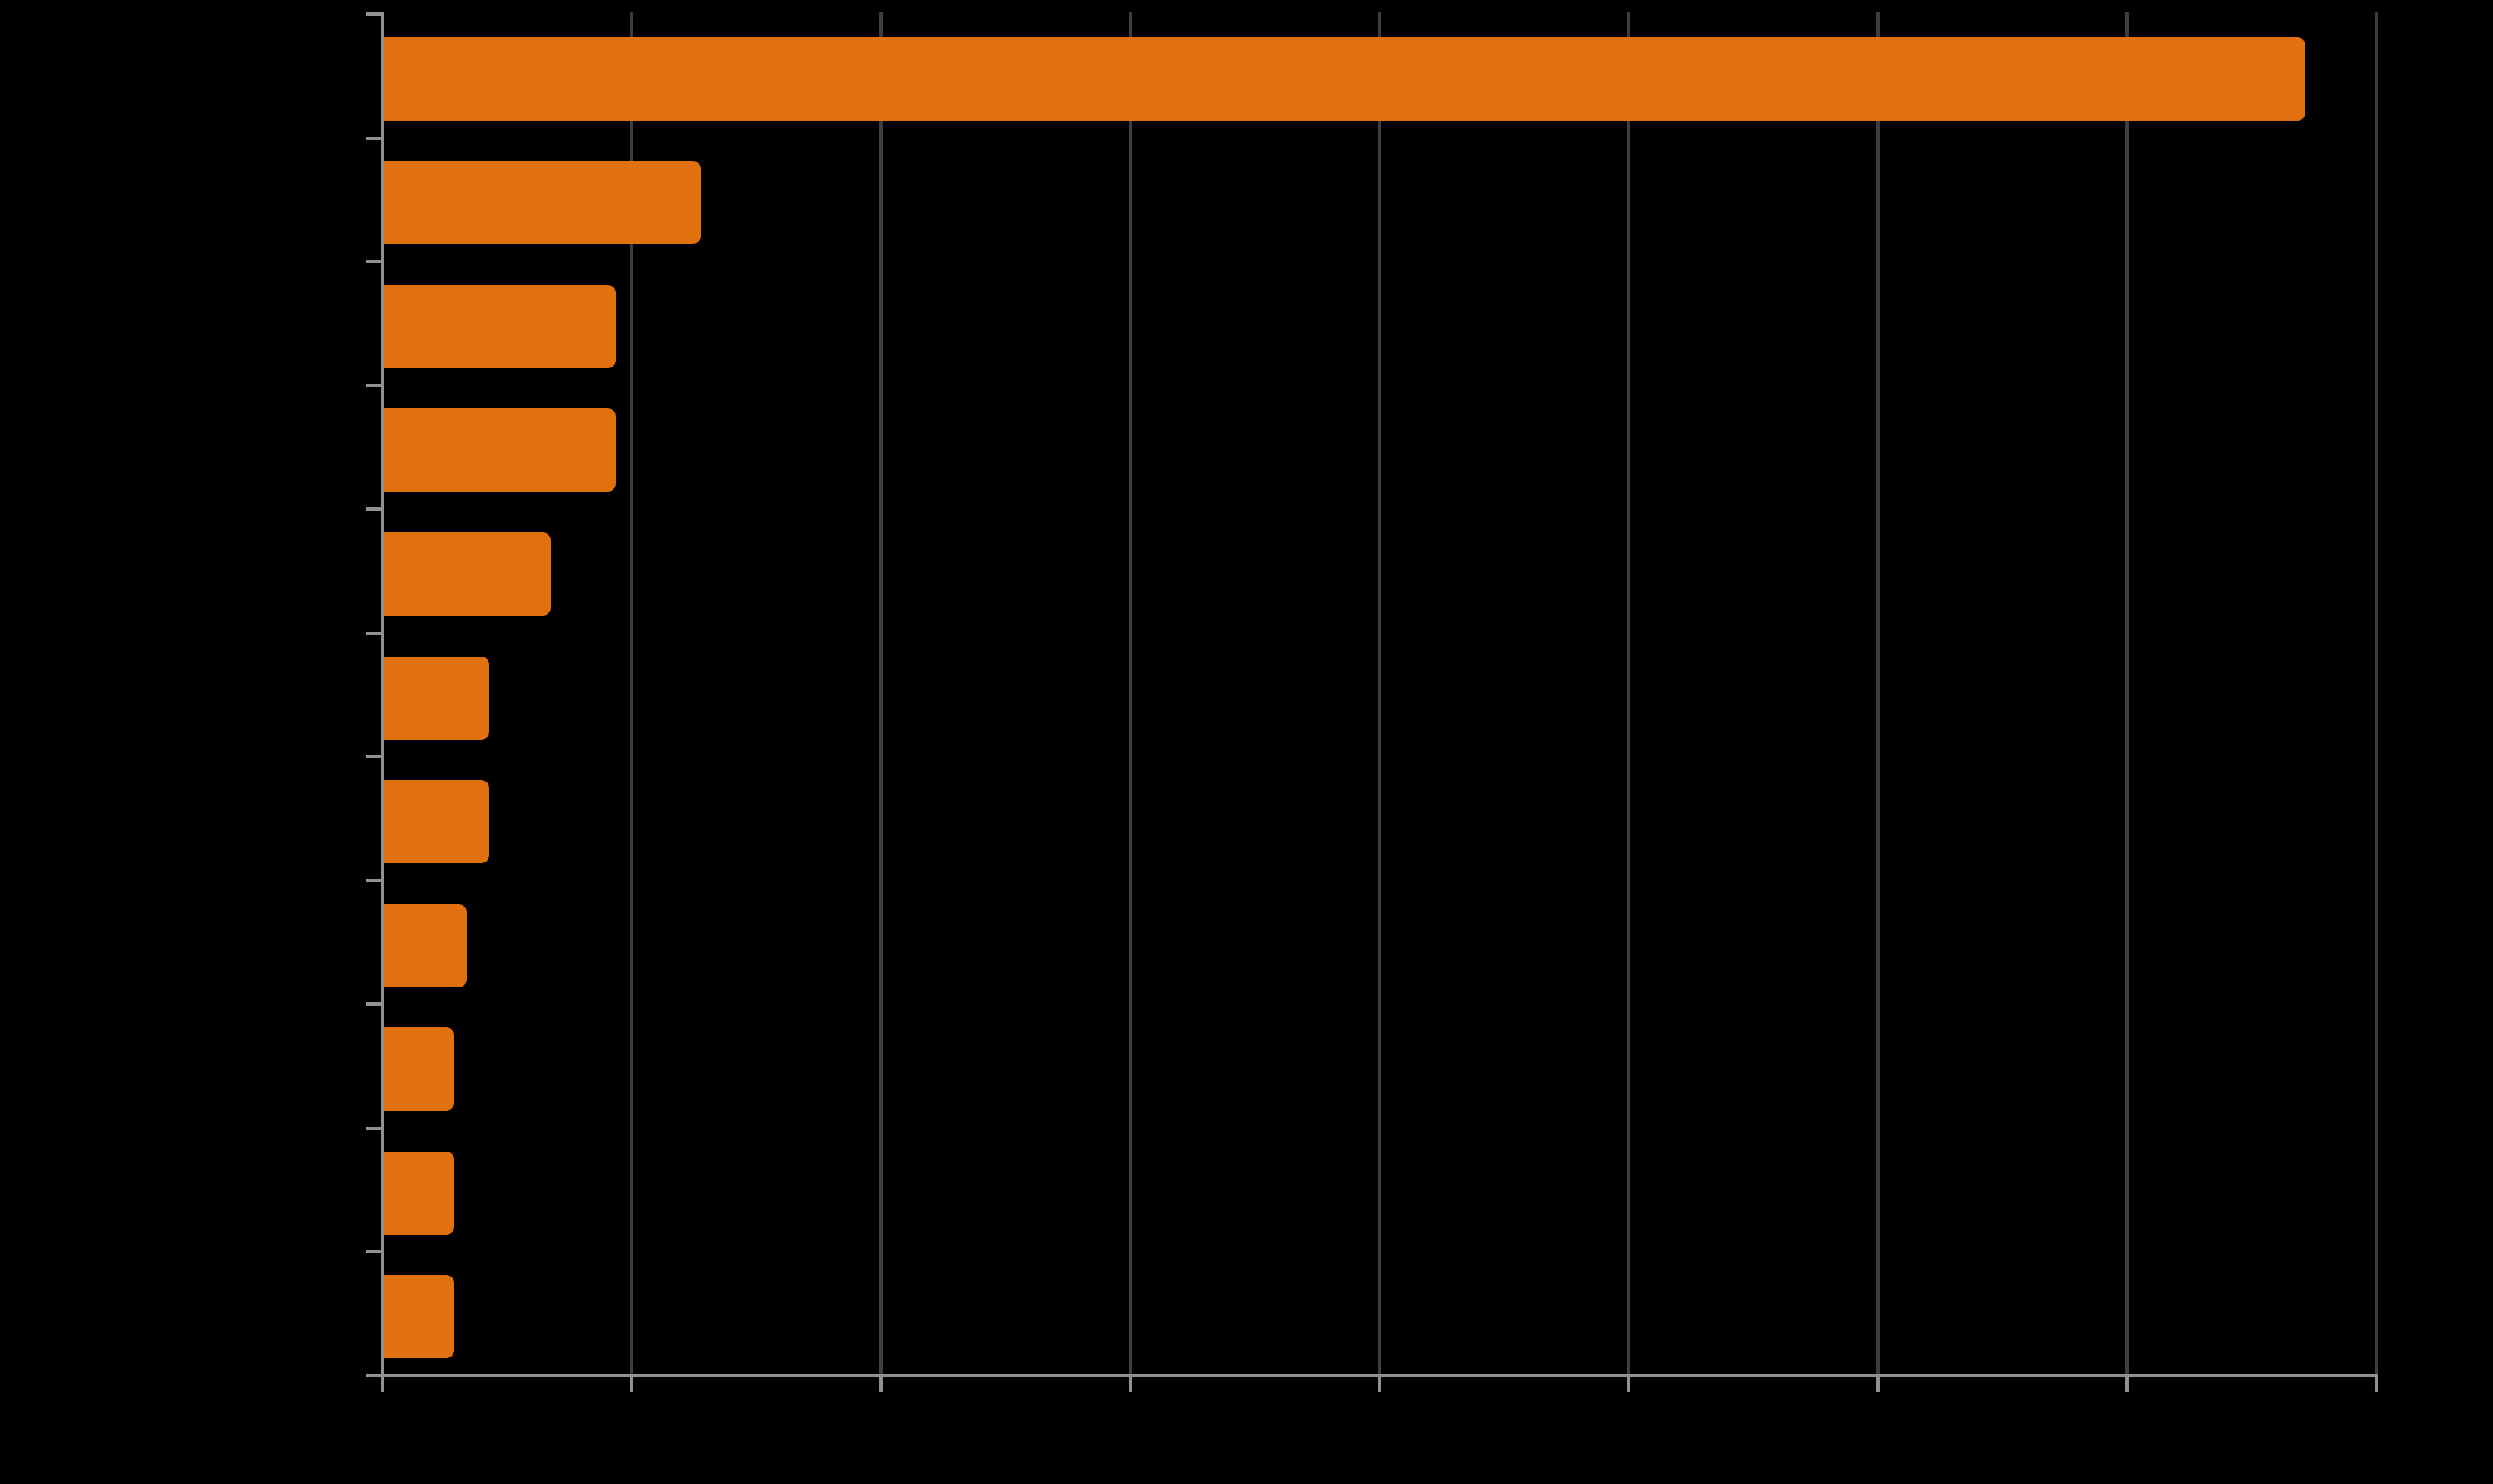 This screenshot has height=1484, width=2493. I want to click on y-axis-spine, so click(382, 702).